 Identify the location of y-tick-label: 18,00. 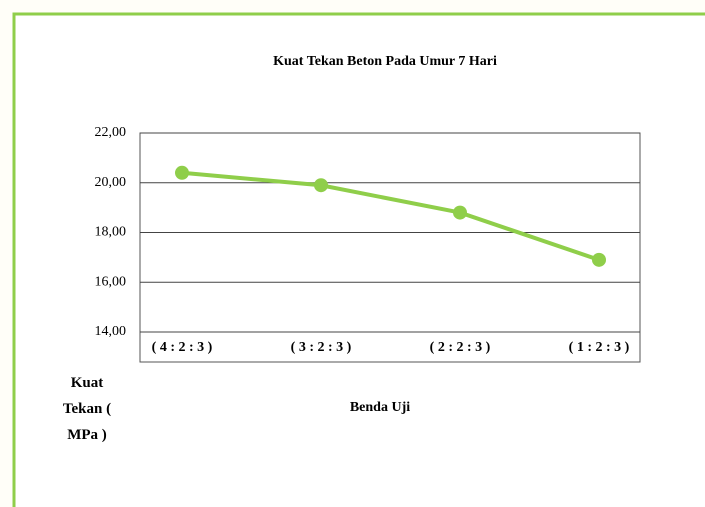
(111, 232).